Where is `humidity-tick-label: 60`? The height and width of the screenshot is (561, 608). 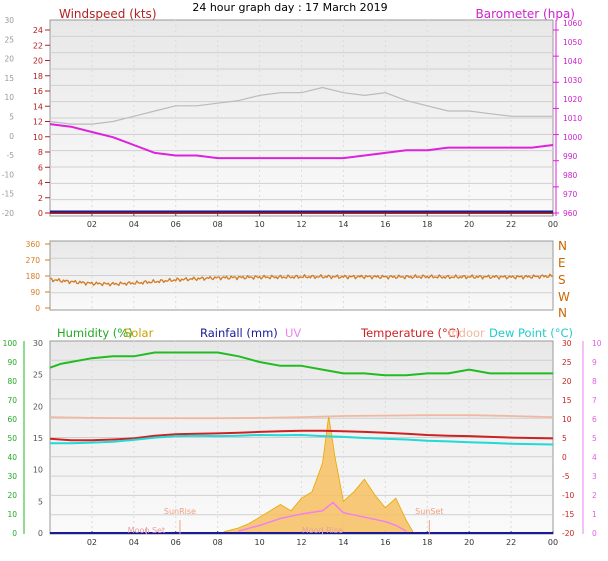
humidity-tick-label: 60 is located at coordinates (12, 419).